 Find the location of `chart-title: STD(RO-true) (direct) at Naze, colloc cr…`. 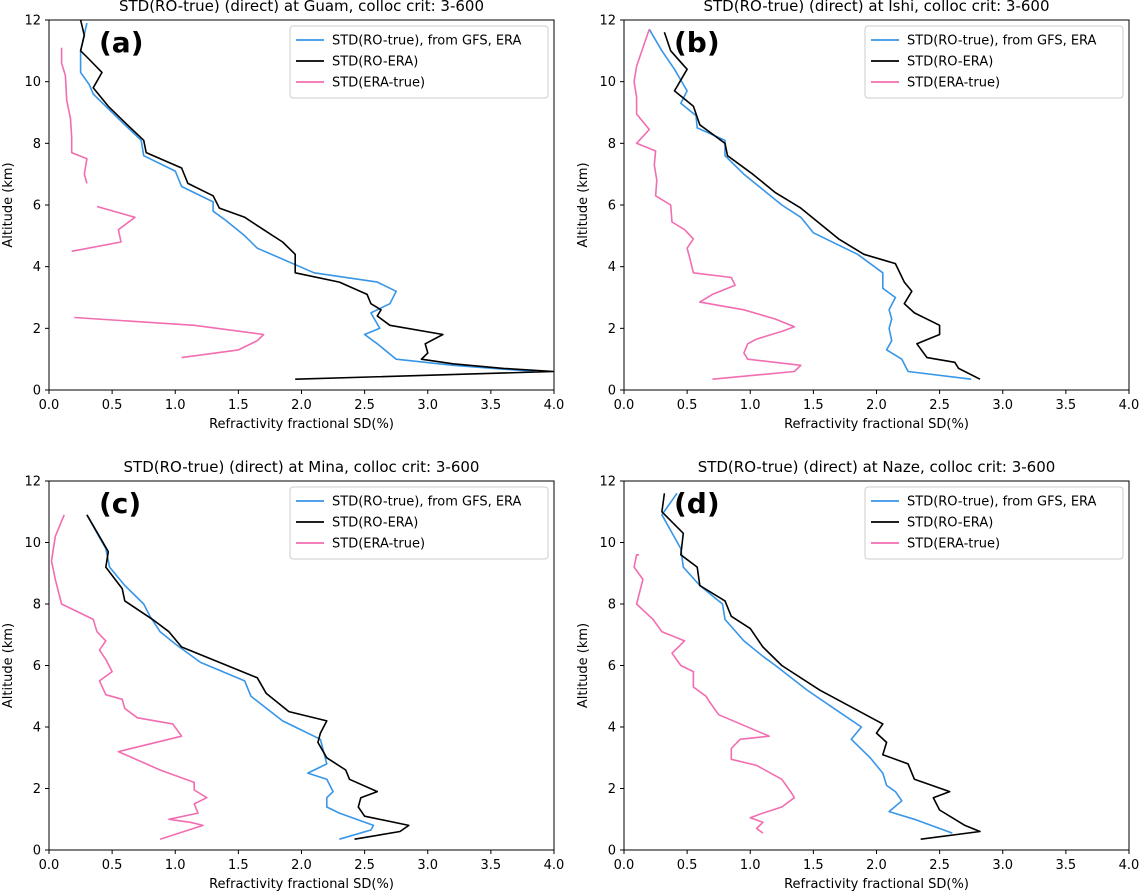

chart-title: STD(RO-true) (direct) at Naze, colloc cr… is located at coordinates (877, 467).